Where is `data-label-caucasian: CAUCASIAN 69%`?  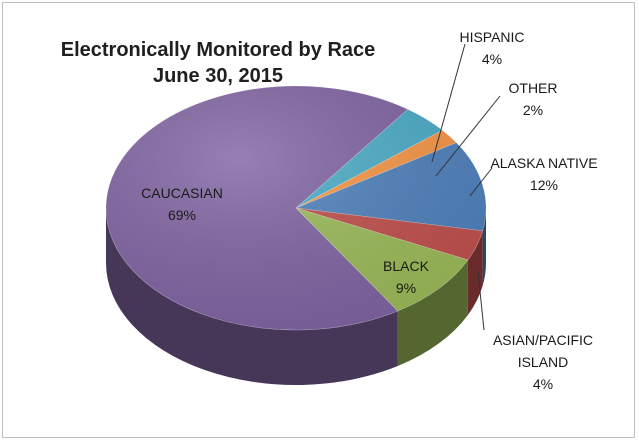 data-label-caucasian: CAUCASIAN 69% is located at coordinates (182, 204).